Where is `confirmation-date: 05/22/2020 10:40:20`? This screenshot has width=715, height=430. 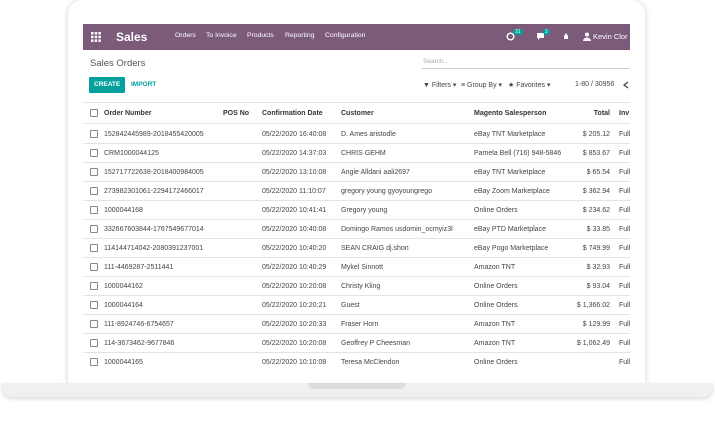
confirmation-date: 05/22/2020 10:40:20 is located at coordinates (294, 248).